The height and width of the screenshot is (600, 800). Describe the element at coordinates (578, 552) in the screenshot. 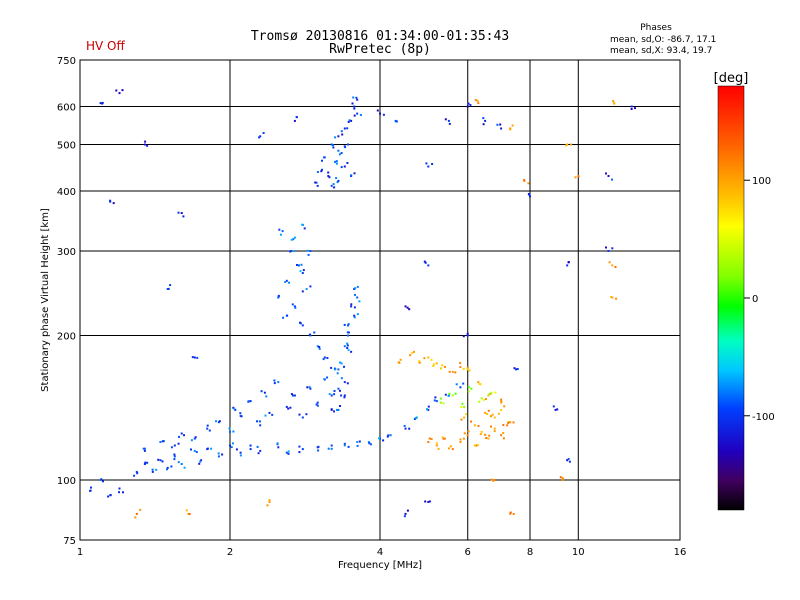

I see `x-tick-label-5: 10` at that location.